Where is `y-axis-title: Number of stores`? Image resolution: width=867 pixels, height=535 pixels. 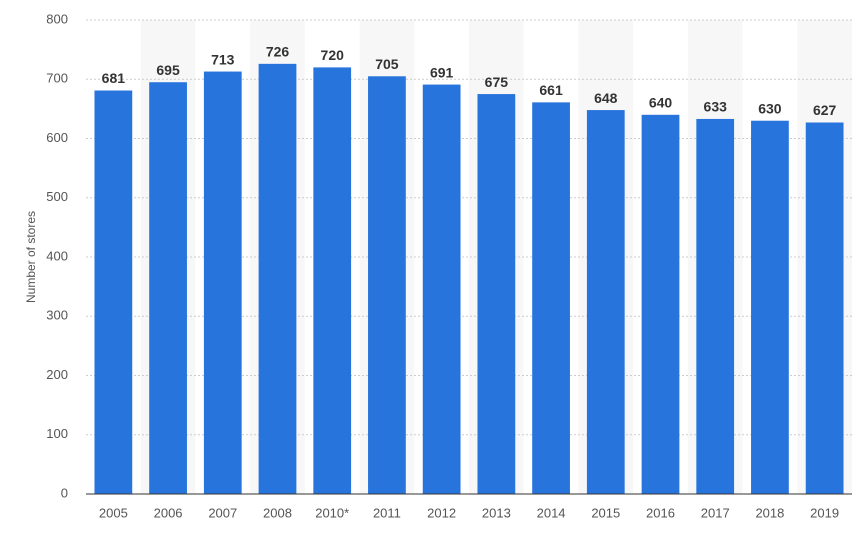
y-axis-title: Number of stores is located at coordinates (31, 257).